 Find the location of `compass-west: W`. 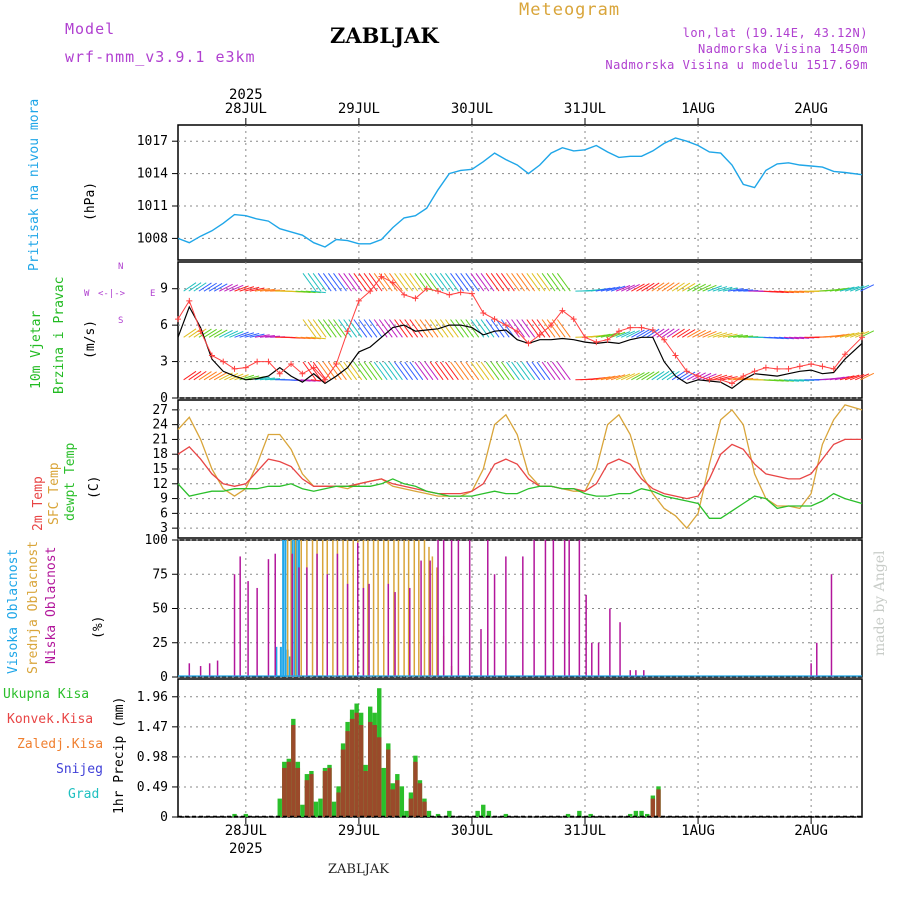

compass-west: W is located at coordinates (87, 294).